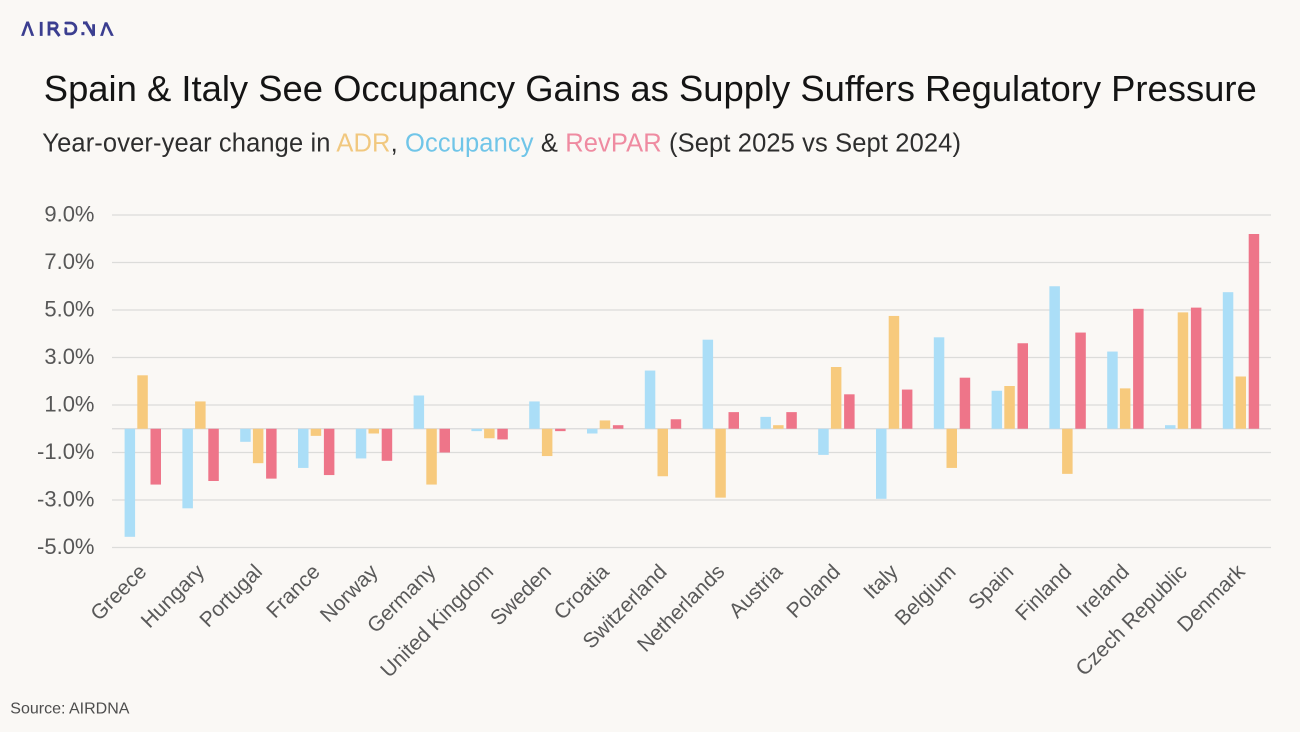 Image resolution: width=1300 pixels, height=732 pixels. I want to click on svg-text: 5.0%, so click(69, 309).